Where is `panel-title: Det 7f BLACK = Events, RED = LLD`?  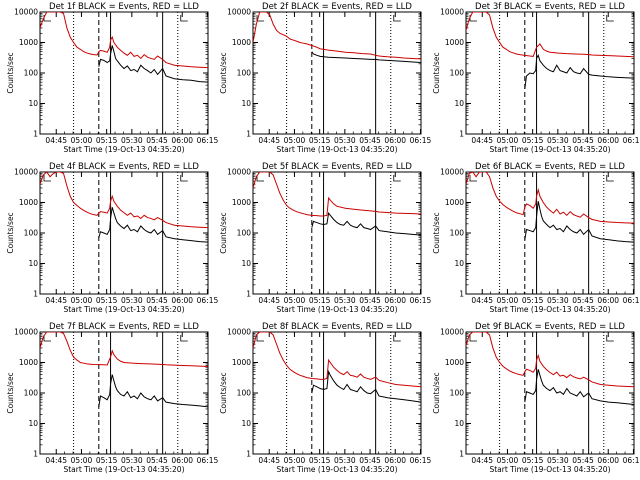 panel-title: Det 7f BLACK = Events, RED = LLD is located at coordinates (124, 327).